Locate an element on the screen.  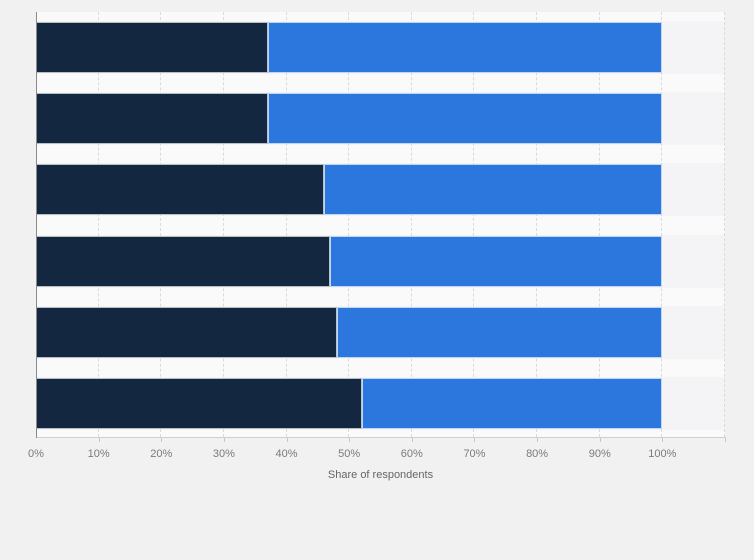
x-tick-label: 50% is located at coordinates (349, 454).